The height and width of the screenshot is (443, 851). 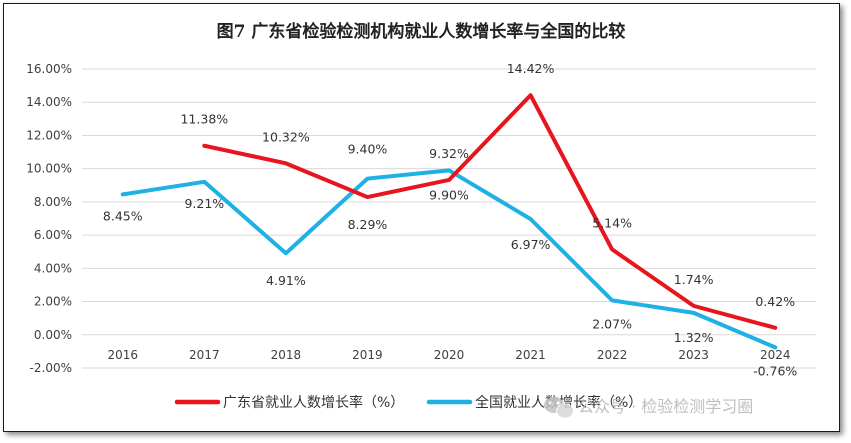 What do you see at coordinates (612, 323) in the screenshot?
I see `data-label: 2.07%` at bounding box center [612, 323].